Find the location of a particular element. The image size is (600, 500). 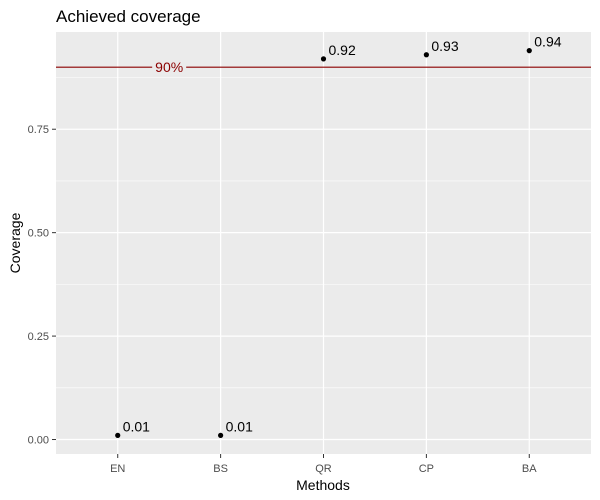

data-label: 0.92 is located at coordinates (342, 50).